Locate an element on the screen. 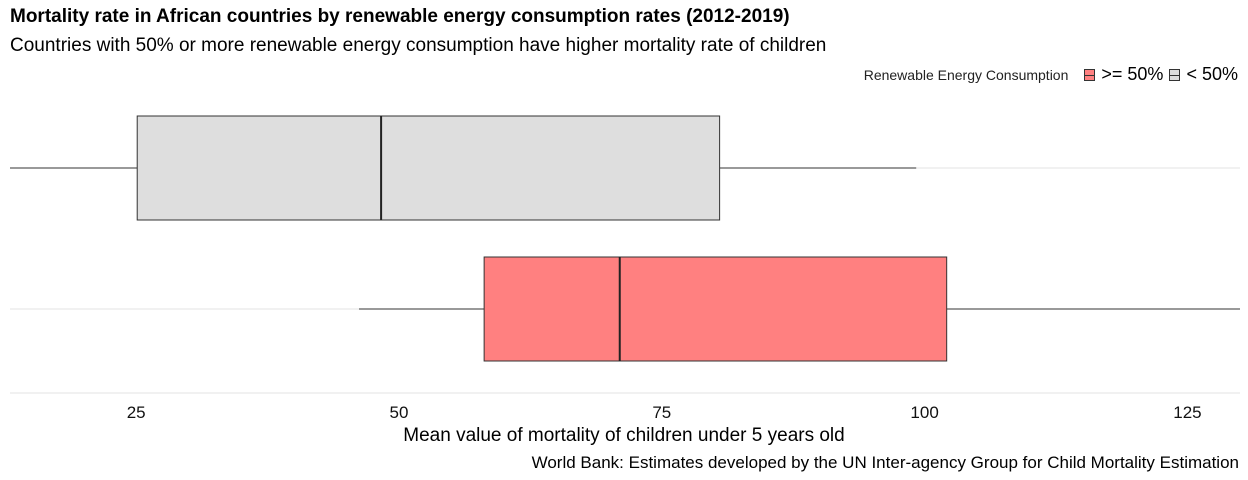 The height and width of the screenshot is (480, 1248). legend-key-high is located at coordinates (1090, 74).